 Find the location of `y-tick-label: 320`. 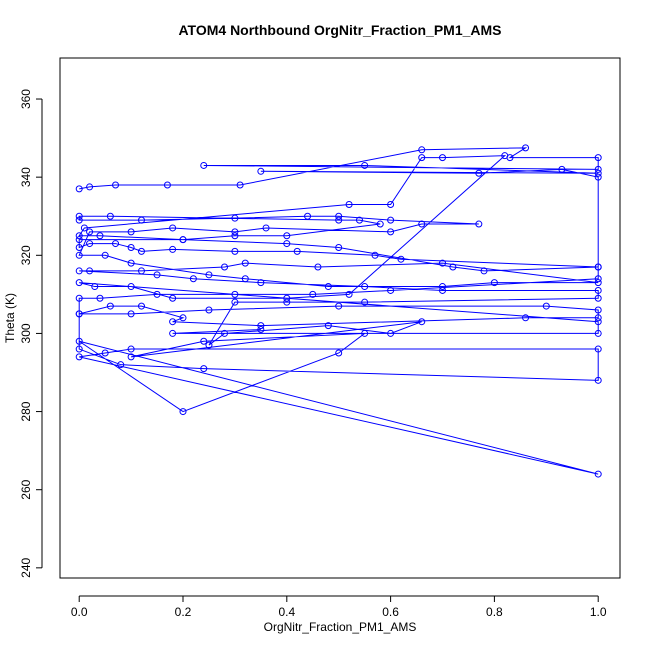

y-tick-label: 320 is located at coordinates (26, 255).